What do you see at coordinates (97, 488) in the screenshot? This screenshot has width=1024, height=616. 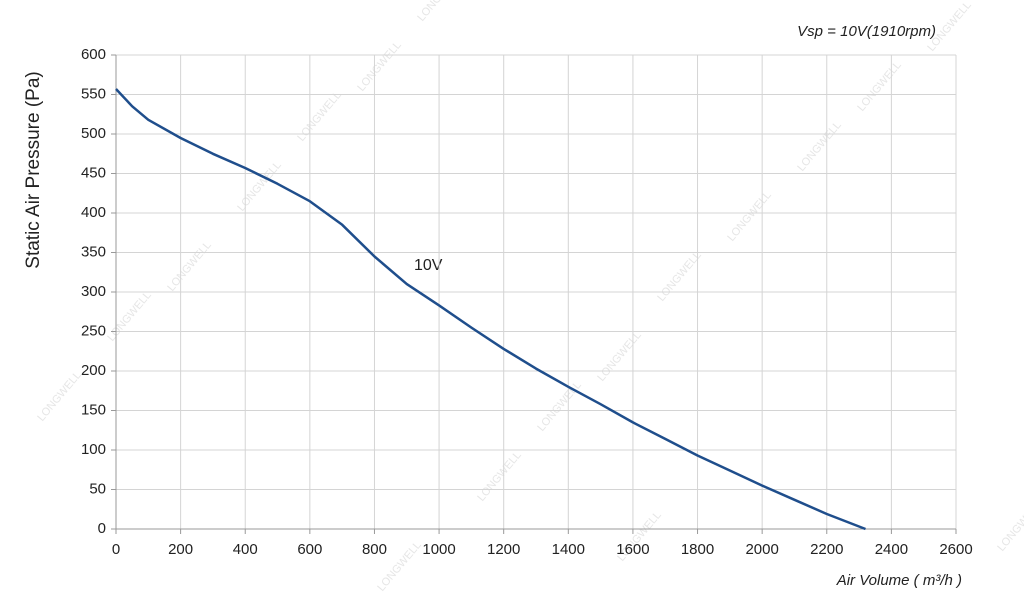 I see `y-tick-label: 50` at bounding box center [97, 488].